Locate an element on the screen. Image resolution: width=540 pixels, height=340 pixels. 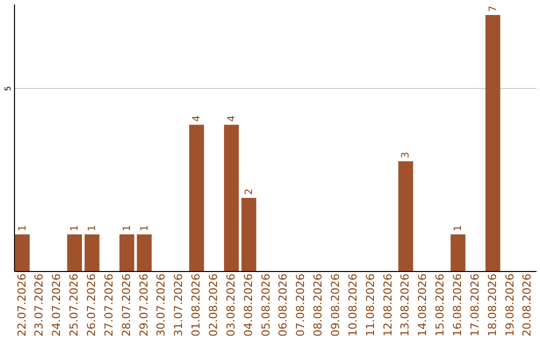
x-tick-label: 07.08.2026 is located at coordinates (301, 305).